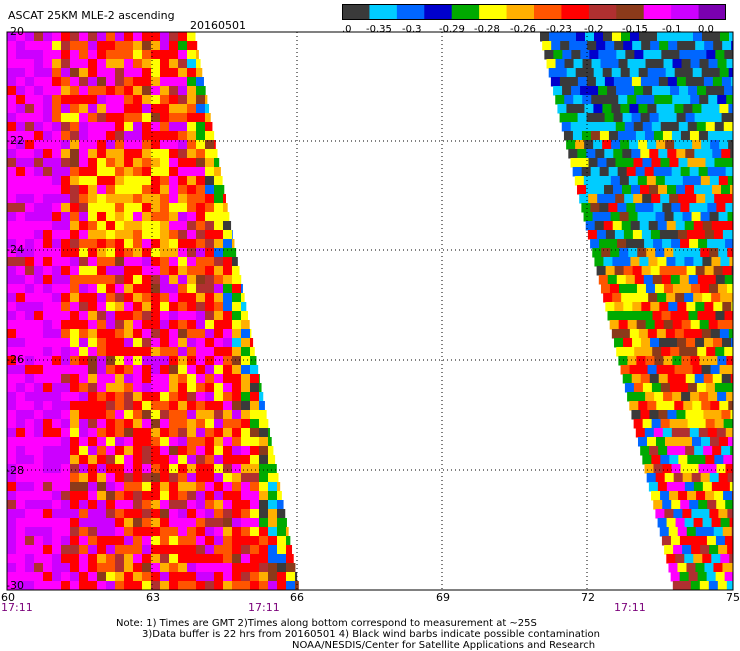 This screenshot has height=651, width=740. What do you see at coordinates (635, 29) in the screenshot?
I see `colorbar-label: -0.15` at bounding box center [635, 29].